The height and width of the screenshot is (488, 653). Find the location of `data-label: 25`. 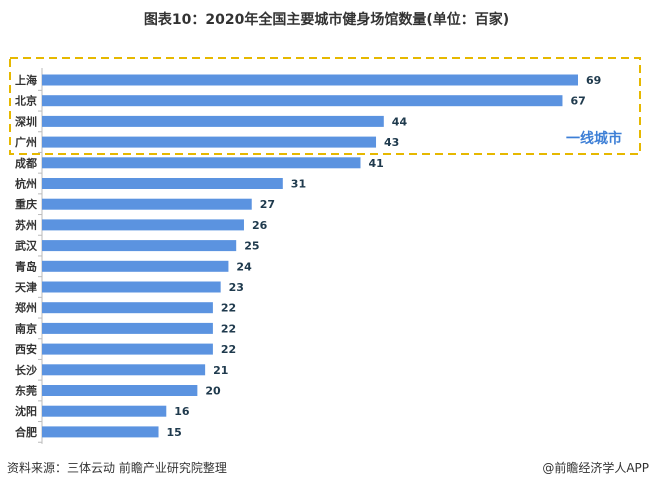

data-label: 25 is located at coordinates (251, 246).